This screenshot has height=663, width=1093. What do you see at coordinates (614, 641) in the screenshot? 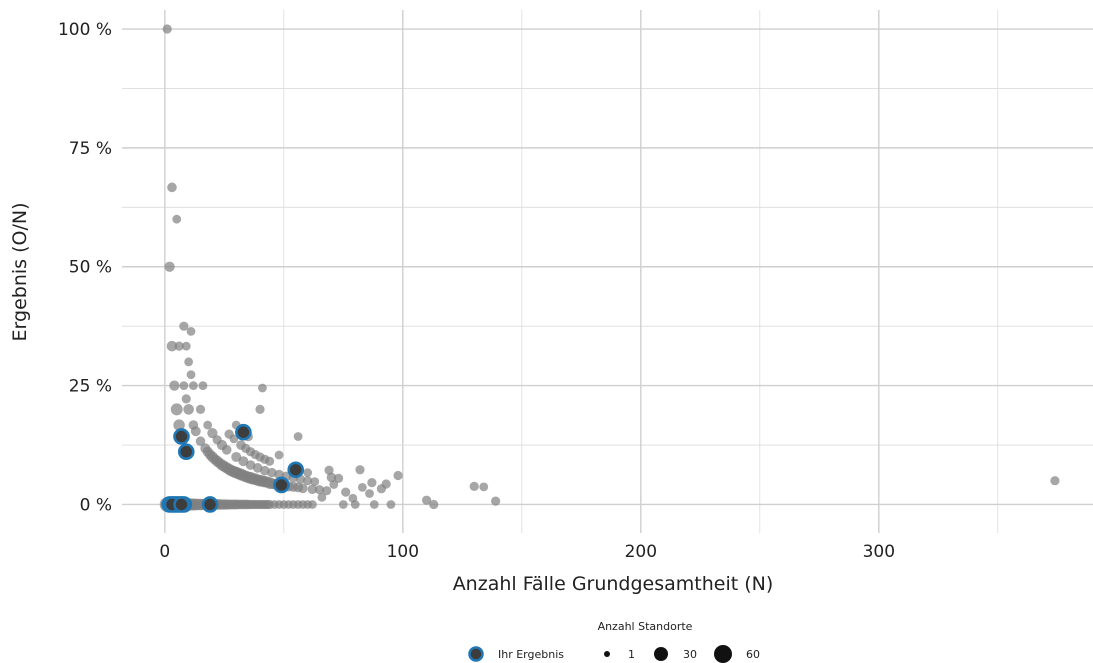
I see `legend: Anzahl Standorte Ihr Ergebnis 1 30 60` at bounding box center [614, 641].